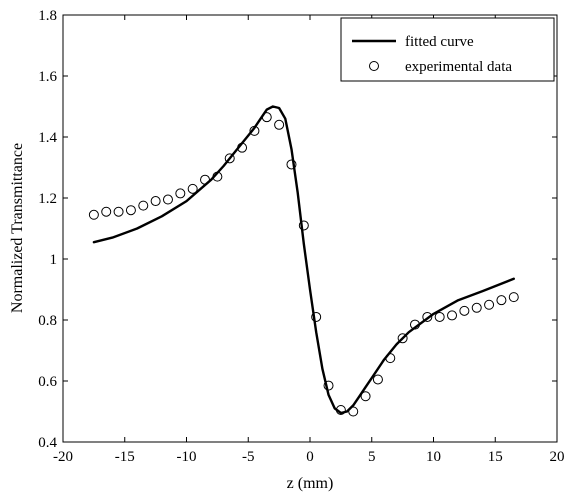  Describe the element at coordinates (17, 228) in the screenshot. I see `y-axis-title: Normalized Transmittance` at that location.